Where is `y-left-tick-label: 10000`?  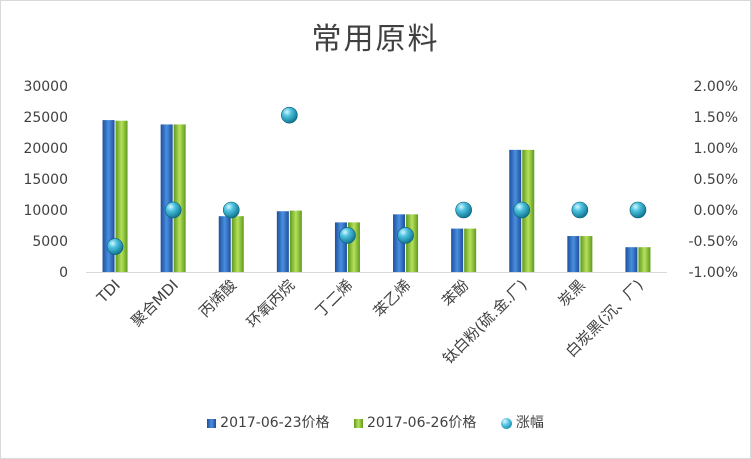 y-left-tick-label: 10000 is located at coordinates (45, 211).